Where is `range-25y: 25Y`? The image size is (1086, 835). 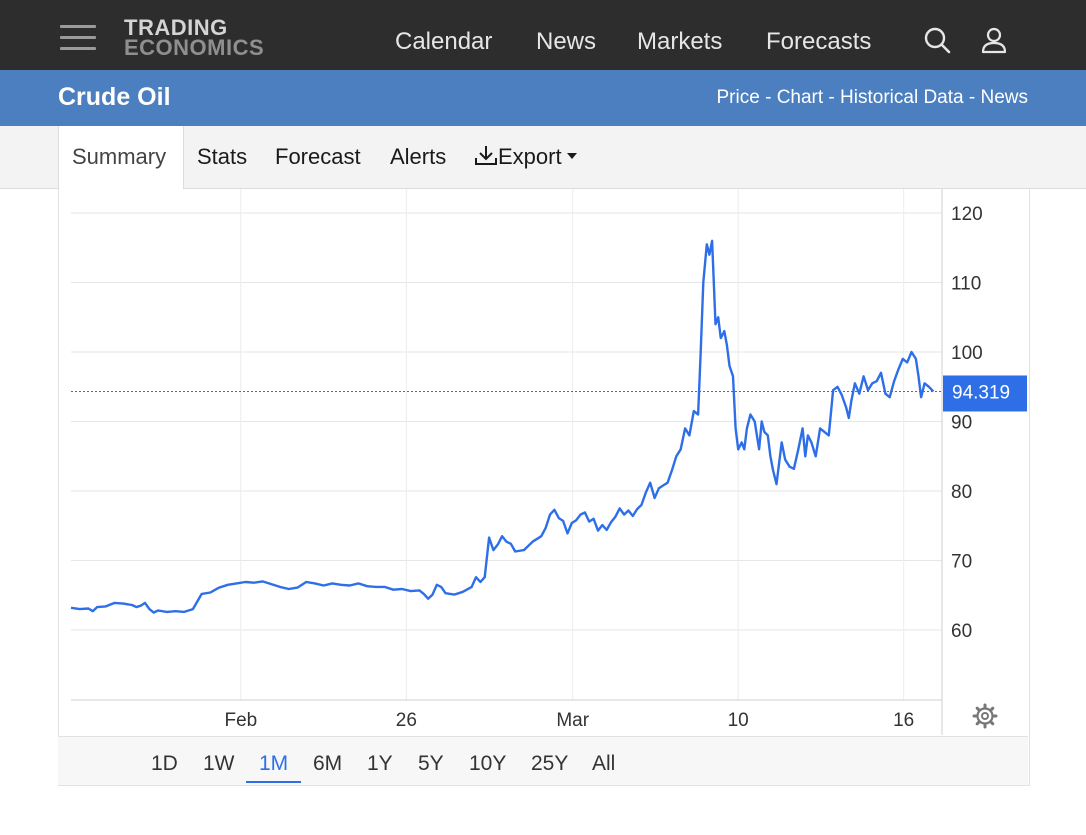 range-25y: 25Y is located at coordinates (550, 763).